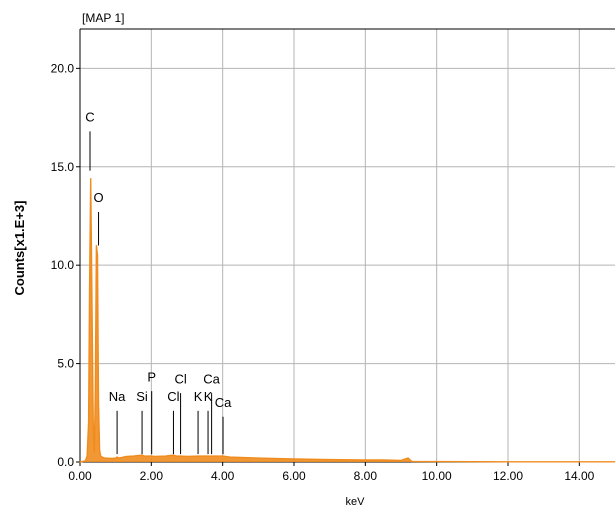 The height and width of the screenshot is (512, 615). Describe the element at coordinates (142, 396) in the screenshot. I see `annotation-label: Si` at that location.